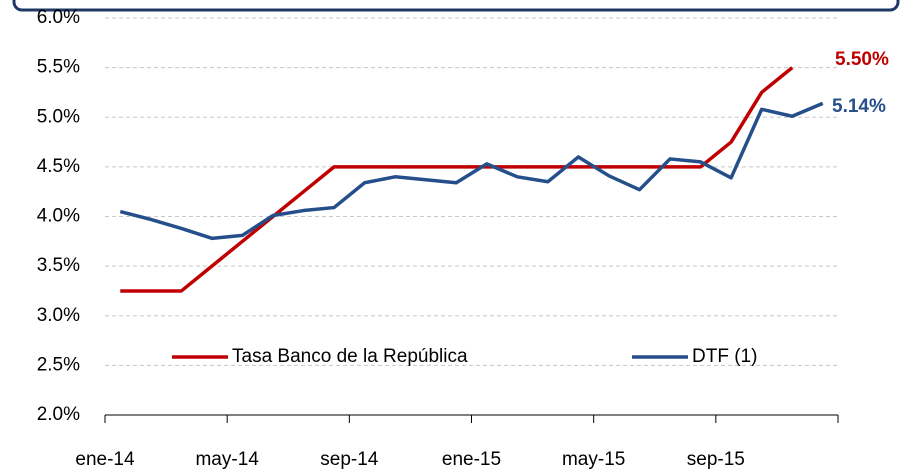 The height and width of the screenshot is (473, 917). What do you see at coordinates (350, 356) in the screenshot?
I see `legend-label: Tasa Banco de la República` at bounding box center [350, 356].